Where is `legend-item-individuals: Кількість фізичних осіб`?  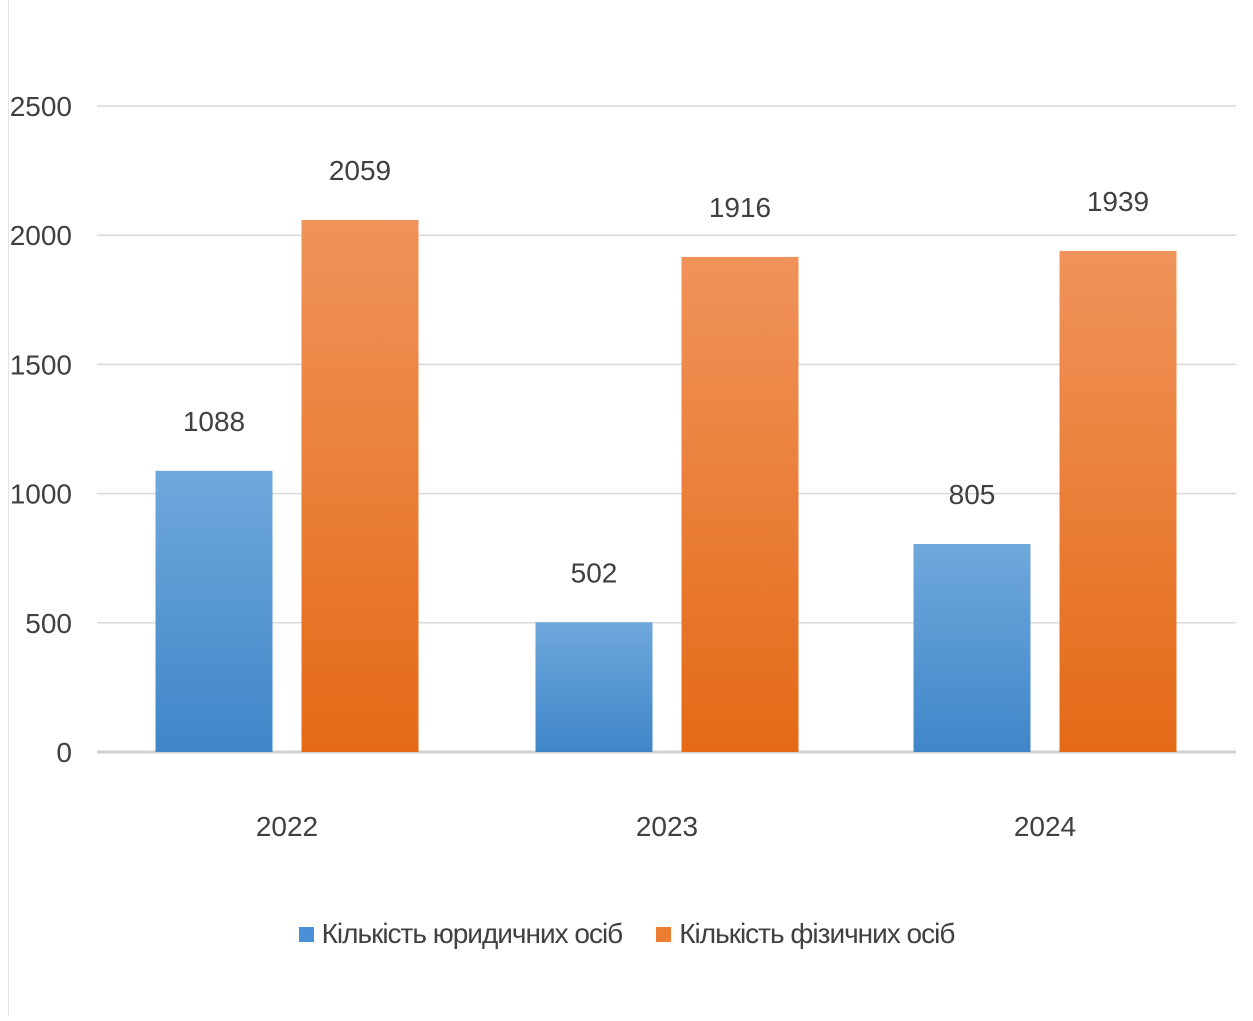
legend-item-individuals: Кількість фізичних осіб is located at coordinates (805, 934).